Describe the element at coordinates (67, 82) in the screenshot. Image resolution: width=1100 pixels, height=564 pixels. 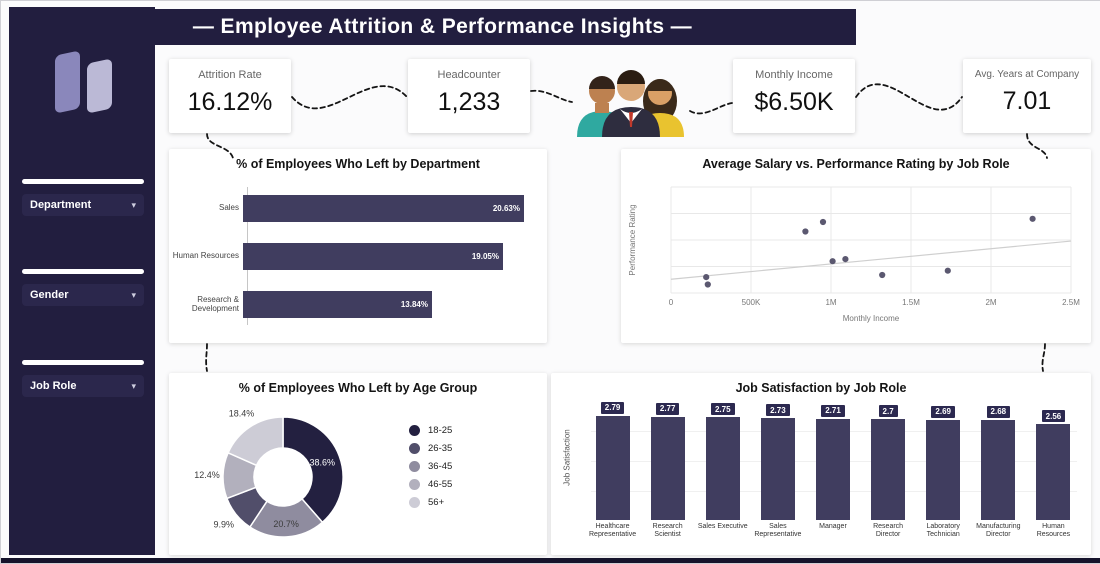
I see `logo-shape` at that location.